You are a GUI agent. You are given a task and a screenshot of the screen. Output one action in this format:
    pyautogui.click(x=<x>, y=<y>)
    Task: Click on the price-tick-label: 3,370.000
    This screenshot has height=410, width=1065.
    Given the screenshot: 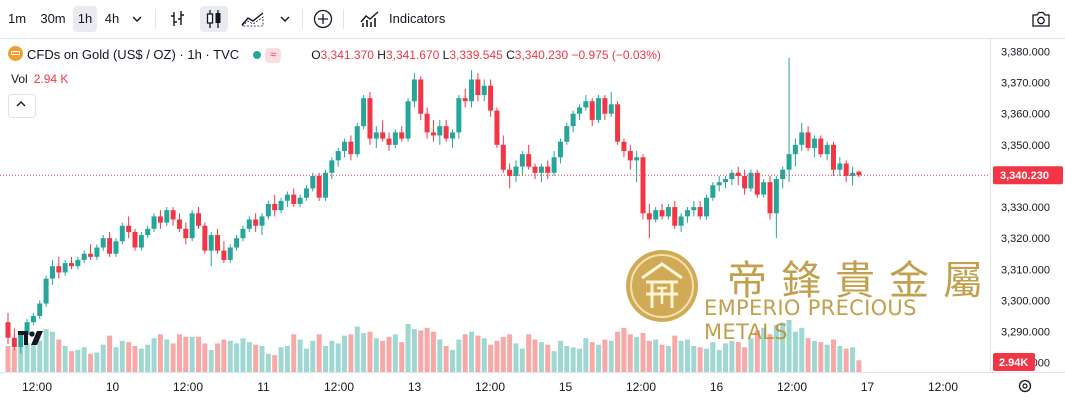 What is the action you would take?
    pyautogui.click(x=1025, y=84)
    